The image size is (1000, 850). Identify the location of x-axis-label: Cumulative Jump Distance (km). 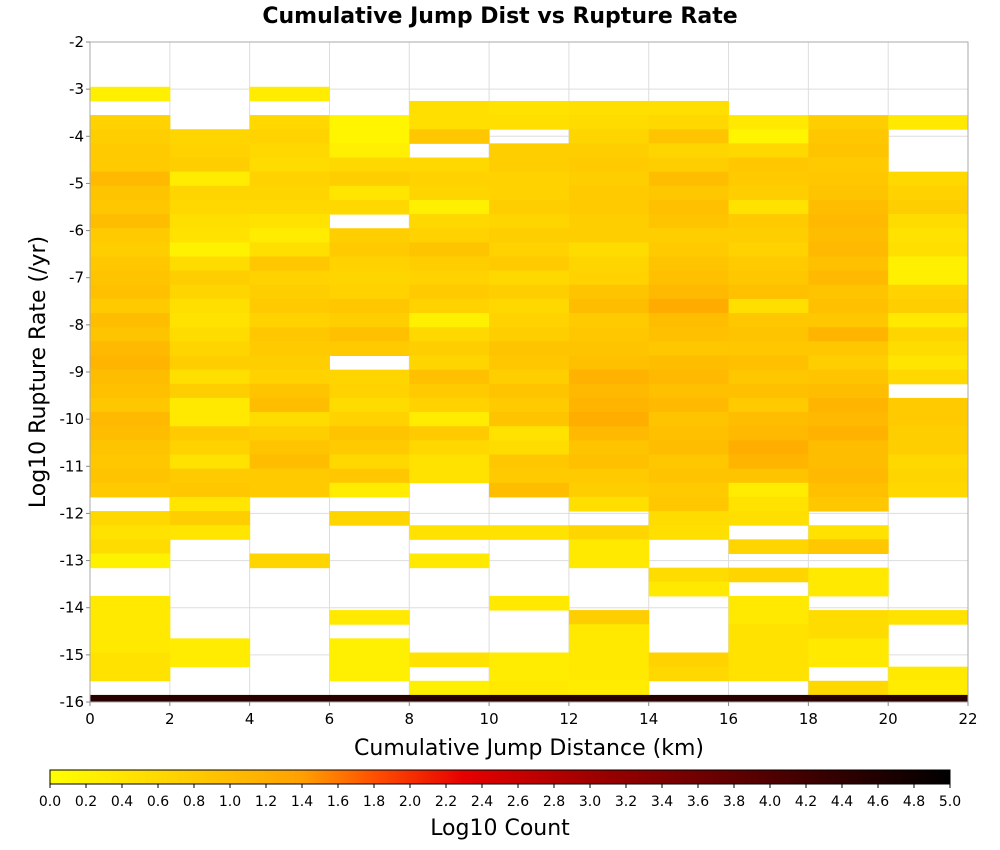
(529, 748).